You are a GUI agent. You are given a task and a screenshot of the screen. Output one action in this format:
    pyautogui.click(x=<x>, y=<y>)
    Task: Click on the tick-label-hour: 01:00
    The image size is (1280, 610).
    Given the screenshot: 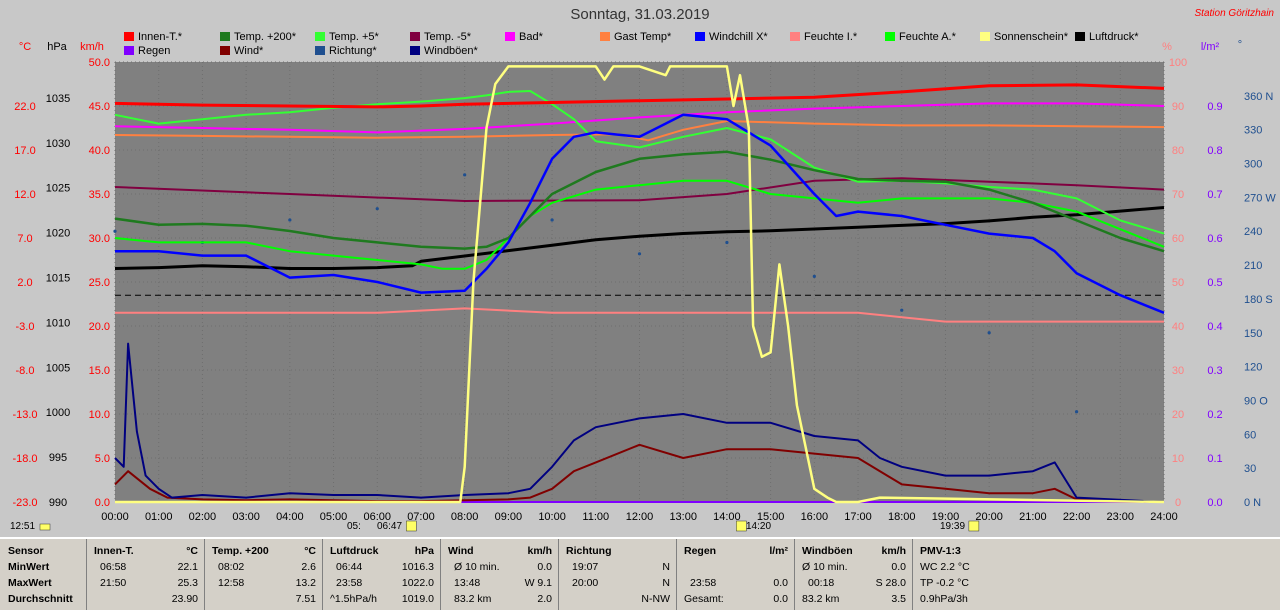 What is the action you would take?
    pyautogui.click(x=159, y=517)
    